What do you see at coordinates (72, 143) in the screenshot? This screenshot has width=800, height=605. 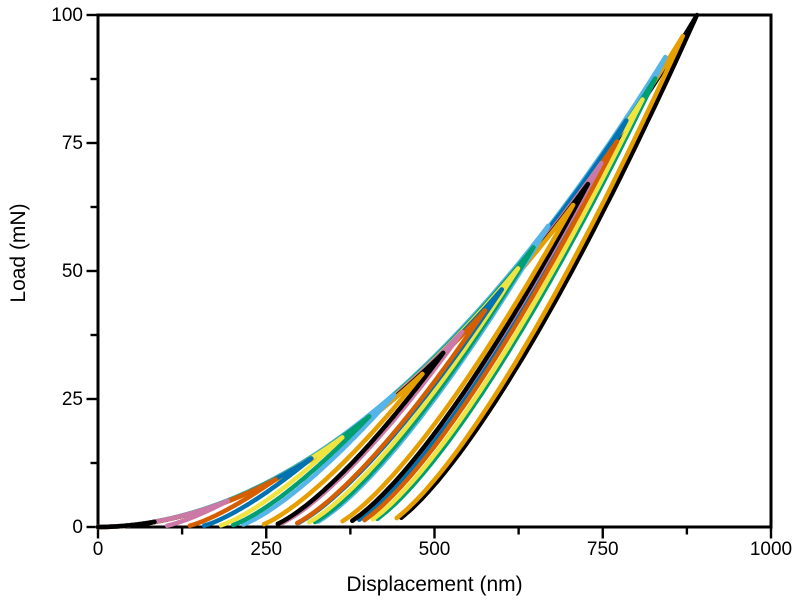 I see `y-tick-label: 75` at bounding box center [72, 143].